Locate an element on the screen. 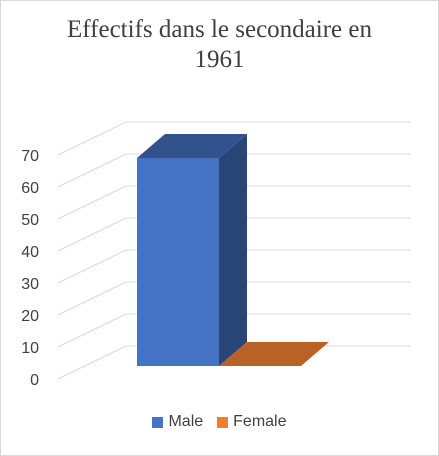  bar-male is located at coordinates (192, 250).